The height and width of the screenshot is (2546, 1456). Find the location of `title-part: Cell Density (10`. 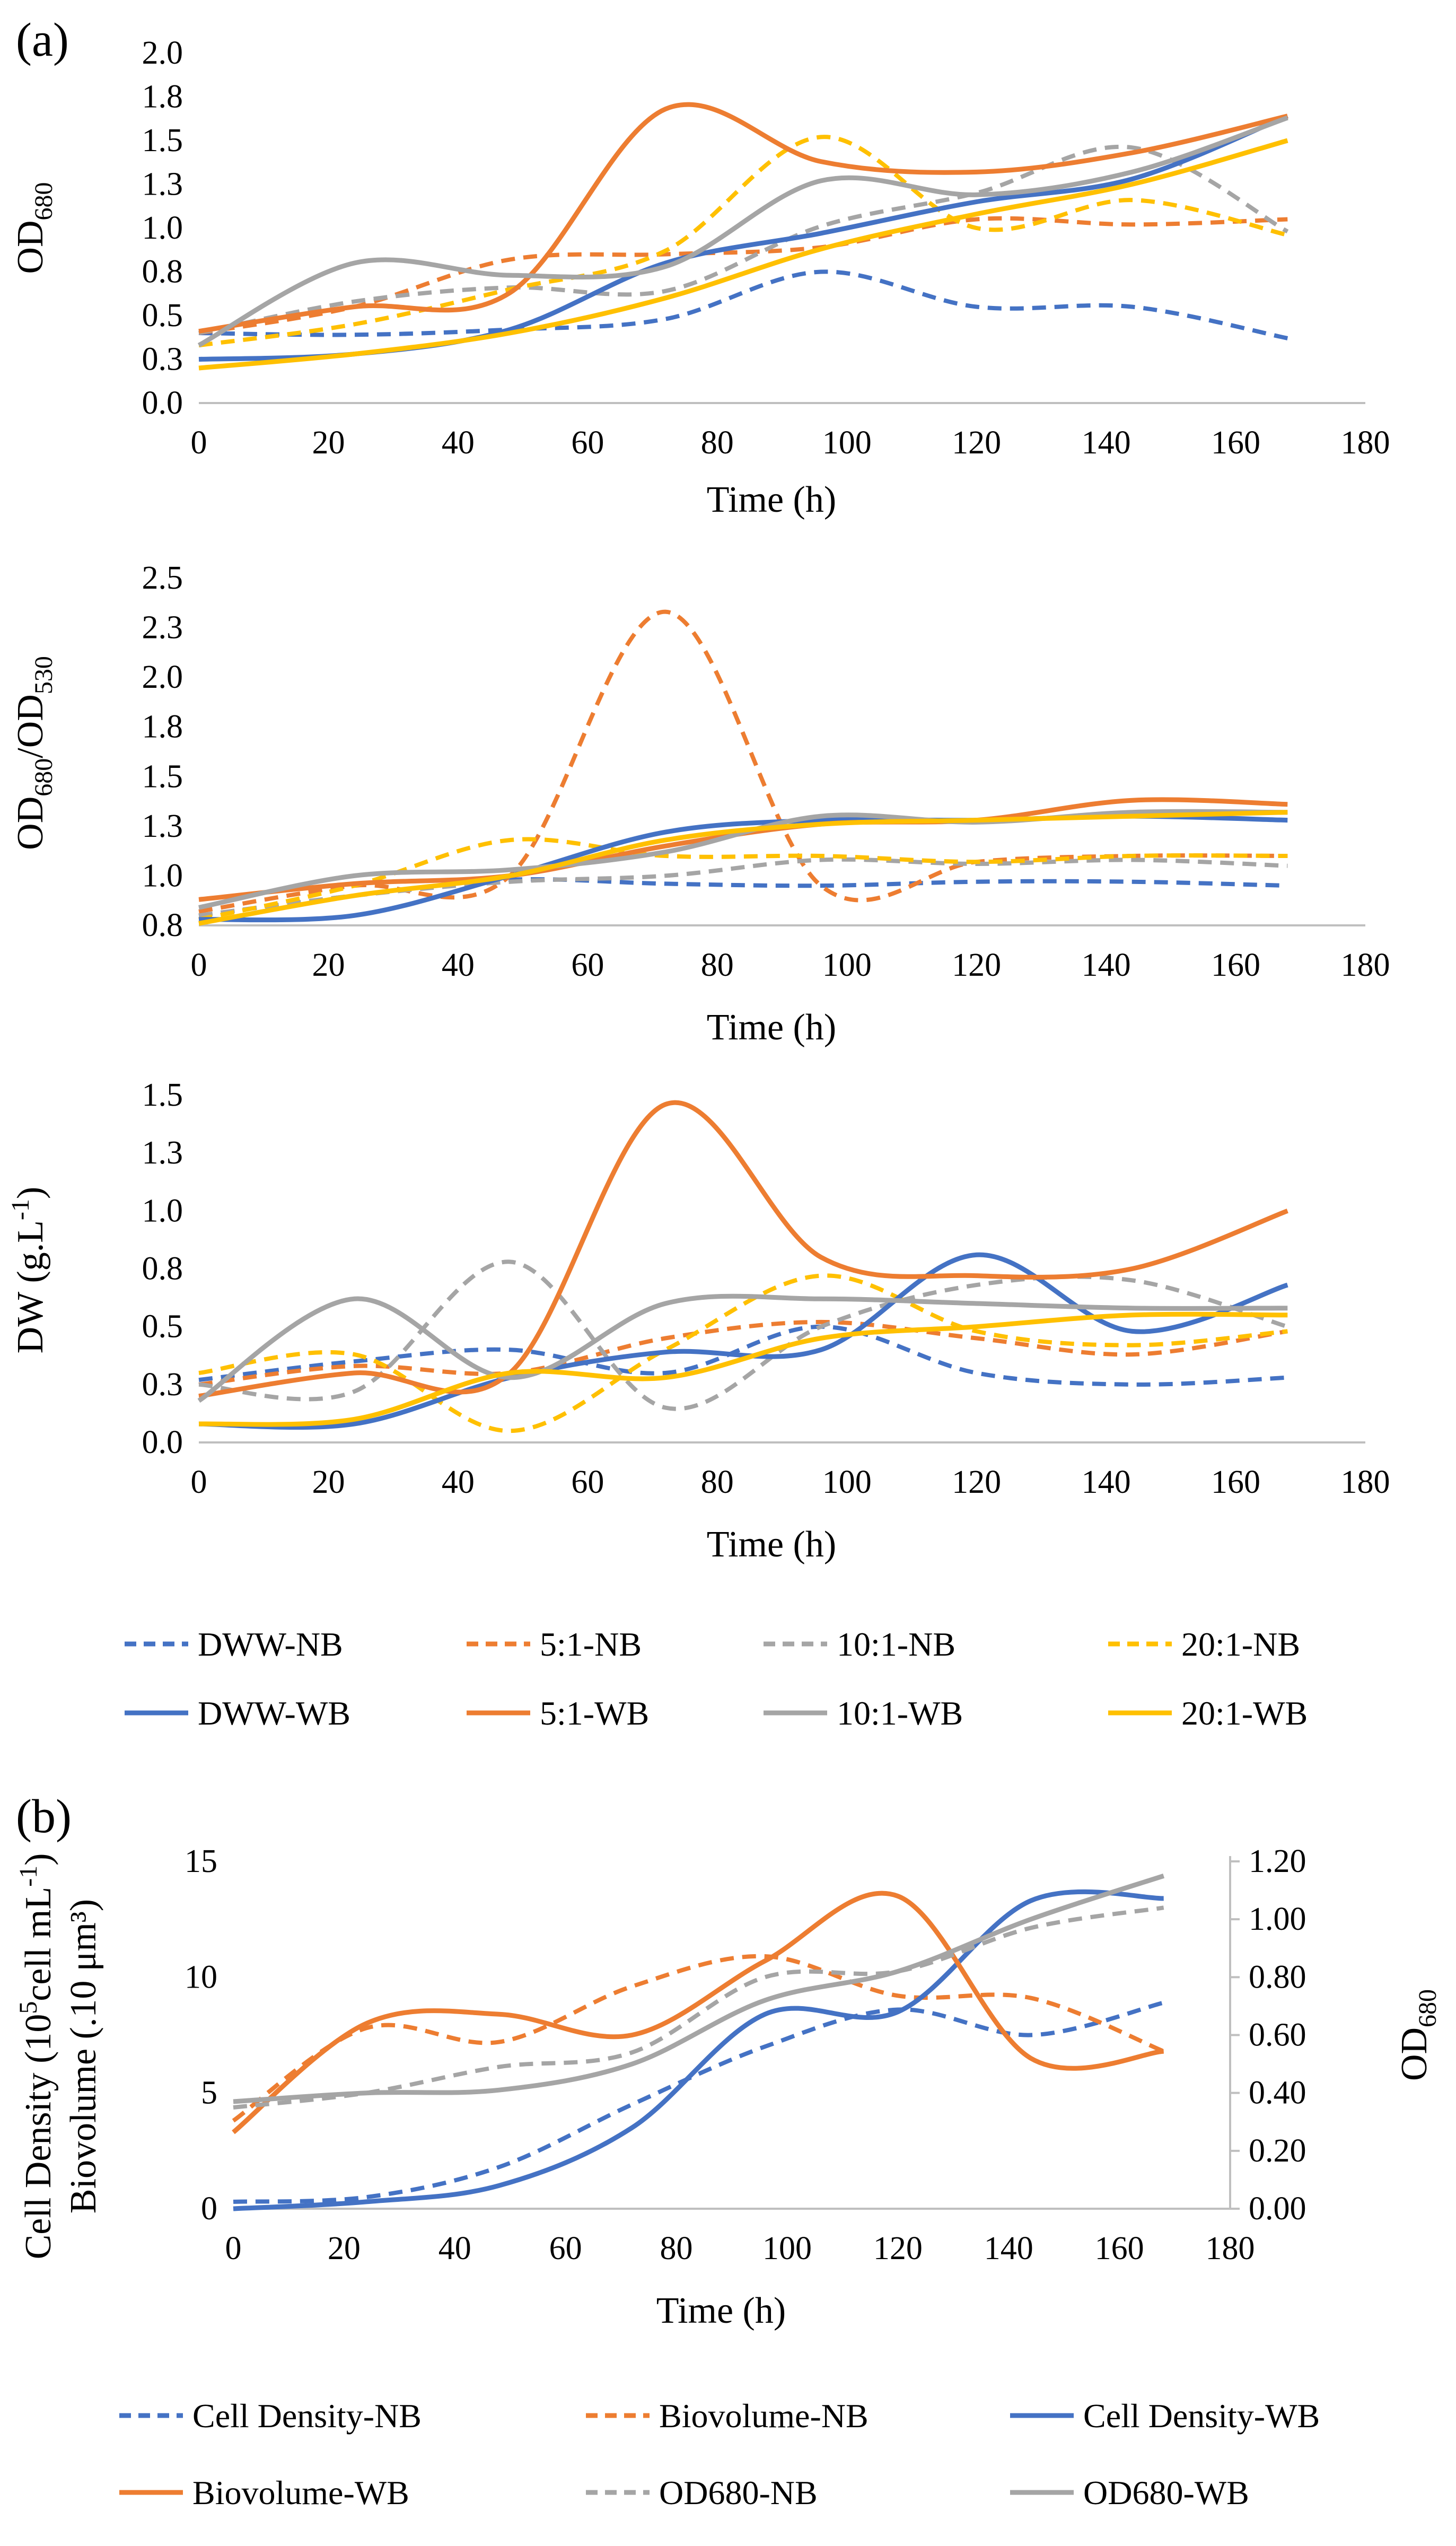

title-part: Cell Density (10 is located at coordinates (38, 2137).